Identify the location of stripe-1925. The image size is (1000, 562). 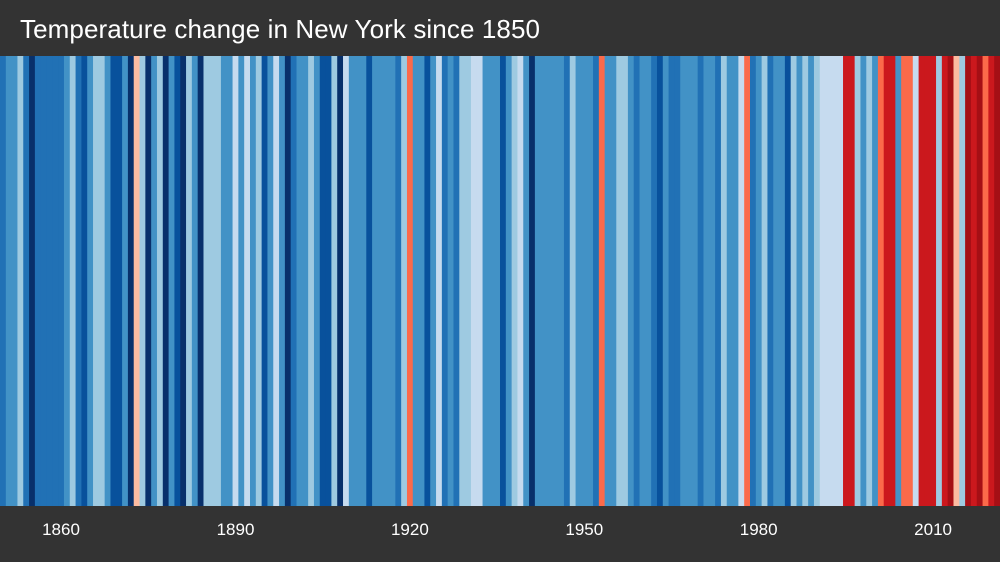
(439, 281).